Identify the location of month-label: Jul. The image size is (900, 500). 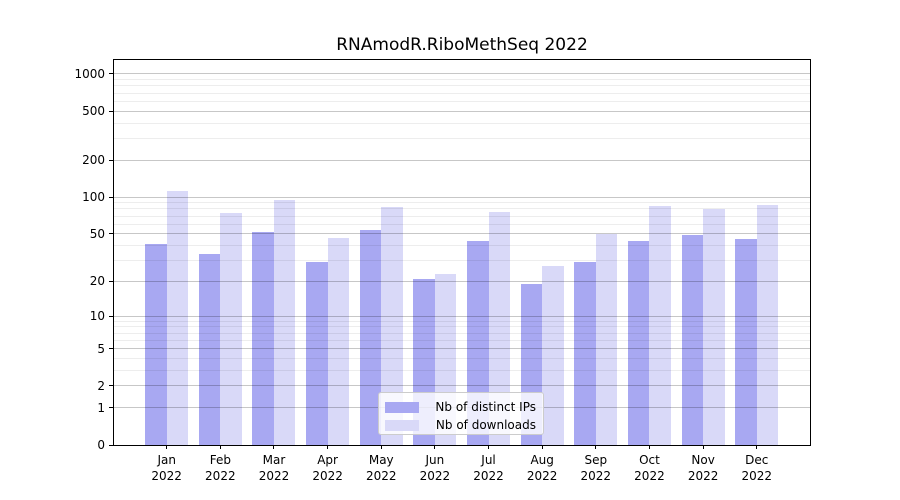
(488, 460).